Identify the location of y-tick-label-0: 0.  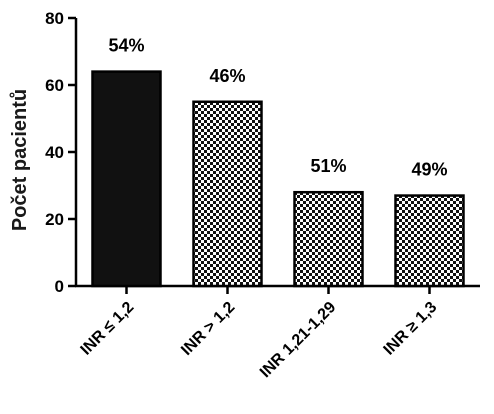
(59, 286).